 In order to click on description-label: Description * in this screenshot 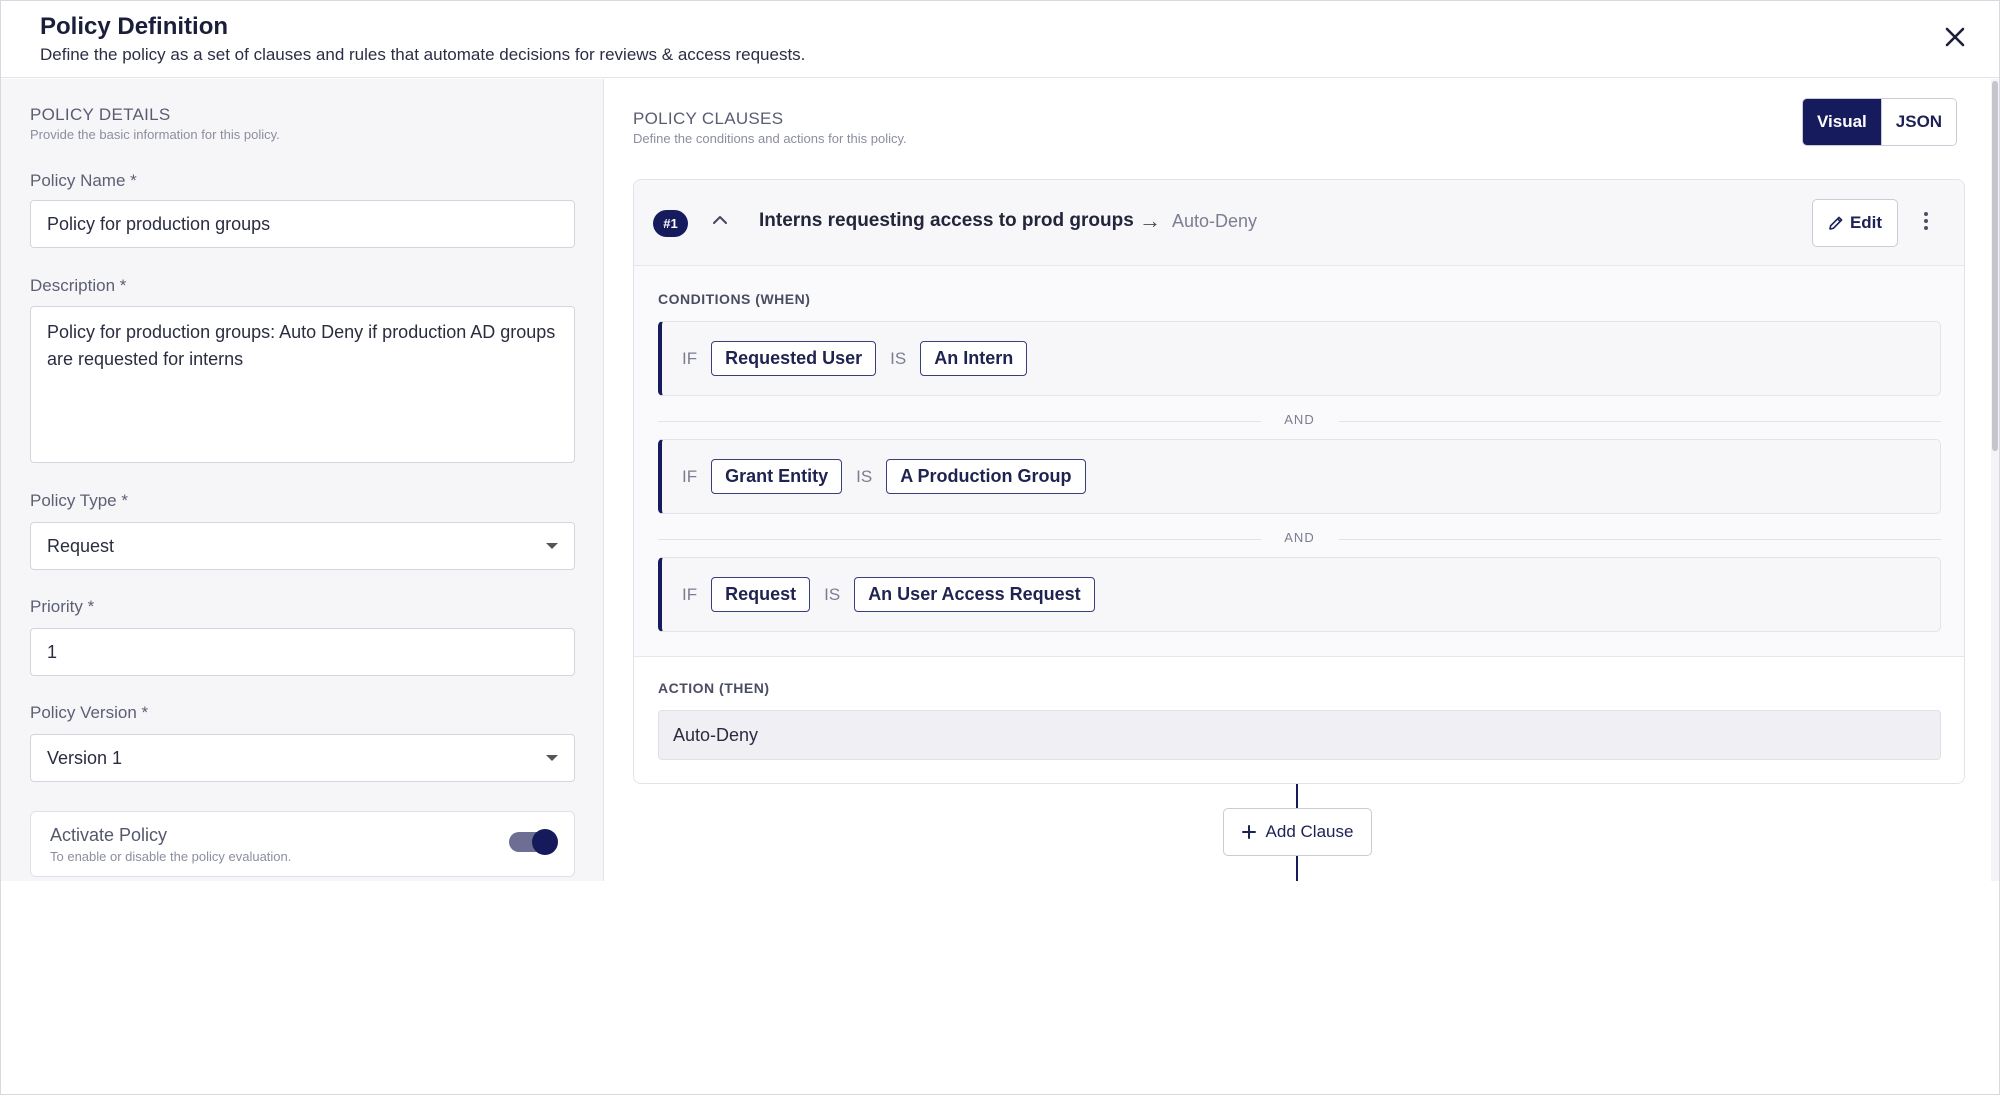, I will do `click(78, 285)`.